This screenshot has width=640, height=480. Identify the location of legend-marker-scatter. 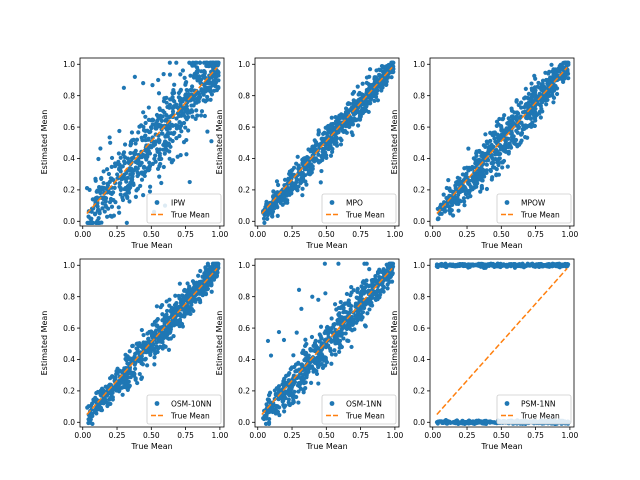
(332, 403).